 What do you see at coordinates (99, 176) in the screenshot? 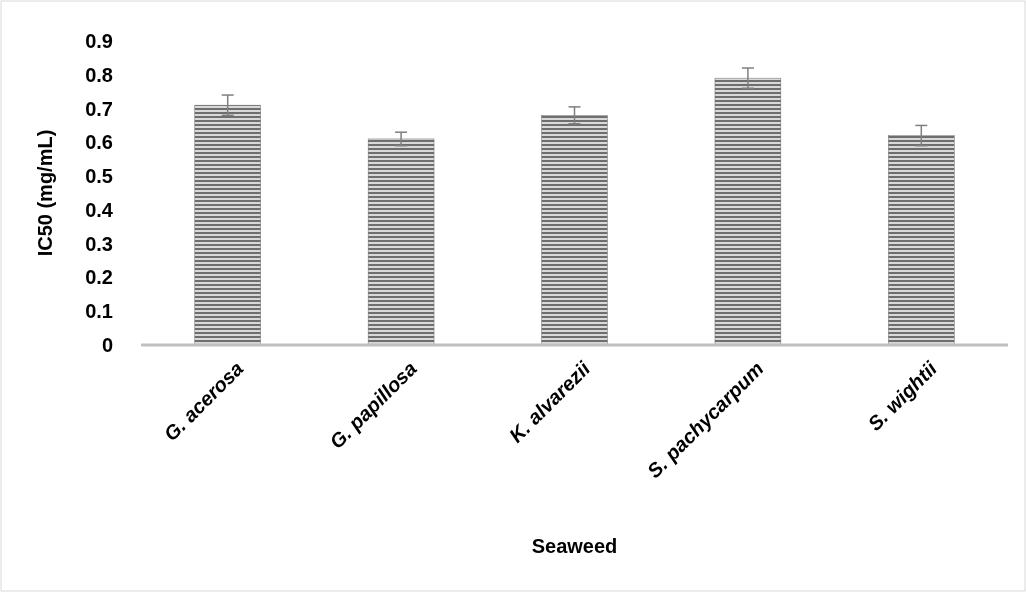
I see `y-tick-label: 0.5` at bounding box center [99, 176].